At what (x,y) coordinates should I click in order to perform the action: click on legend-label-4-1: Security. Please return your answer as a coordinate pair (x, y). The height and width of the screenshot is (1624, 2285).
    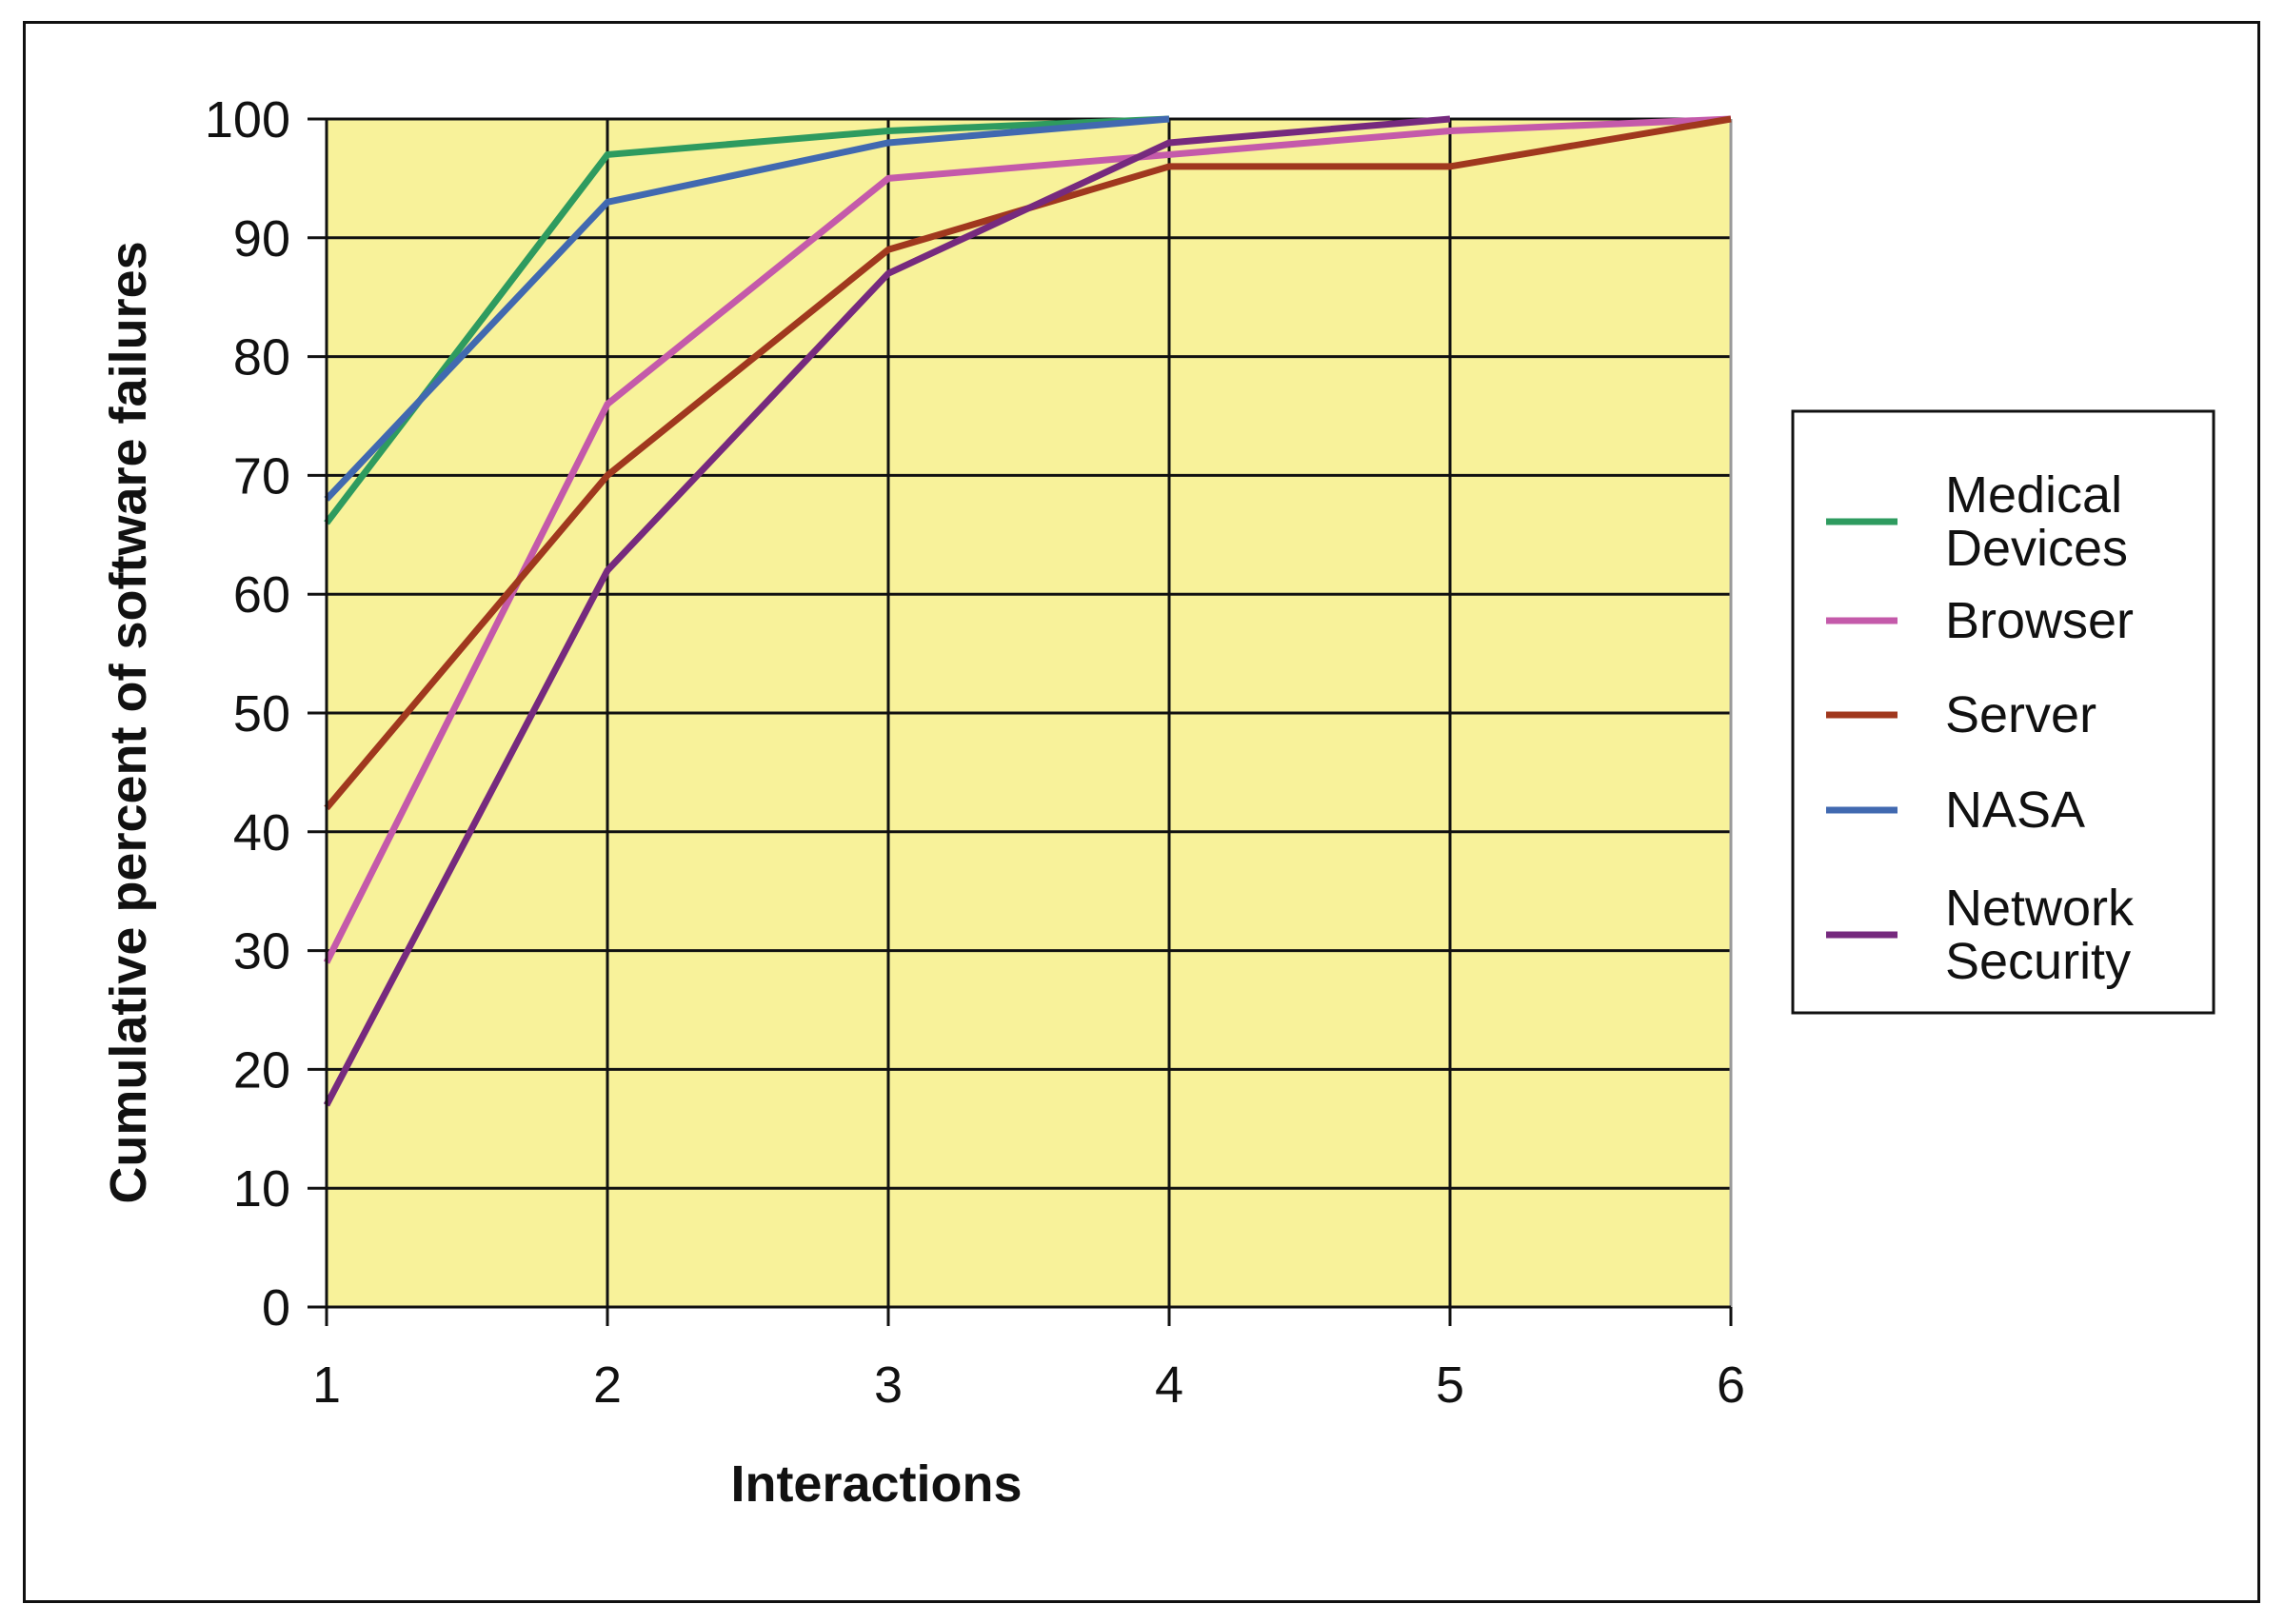
    Looking at the image, I should click on (2038, 961).